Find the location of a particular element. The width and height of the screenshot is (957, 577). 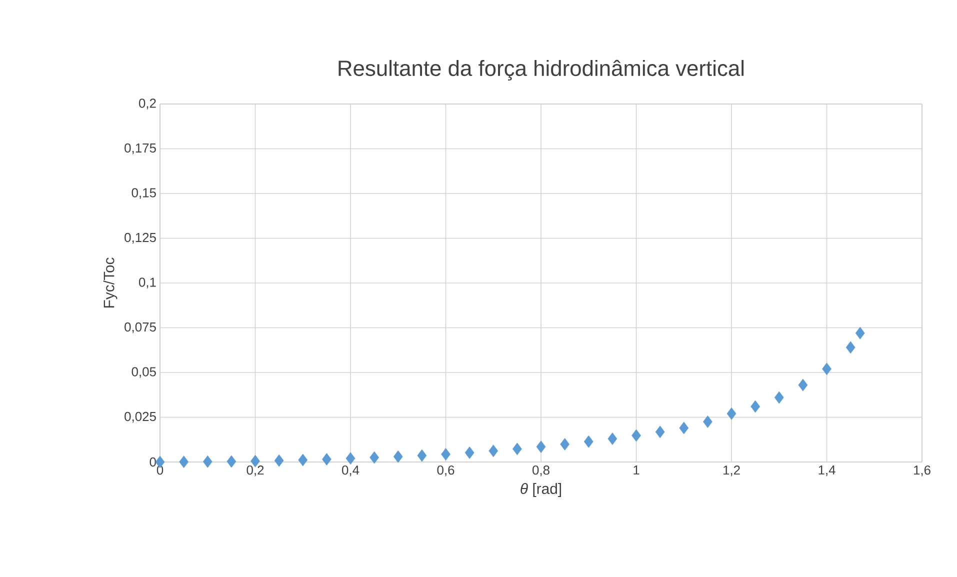

y-axis-title: Fyc/Toc is located at coordinates (110, 283).